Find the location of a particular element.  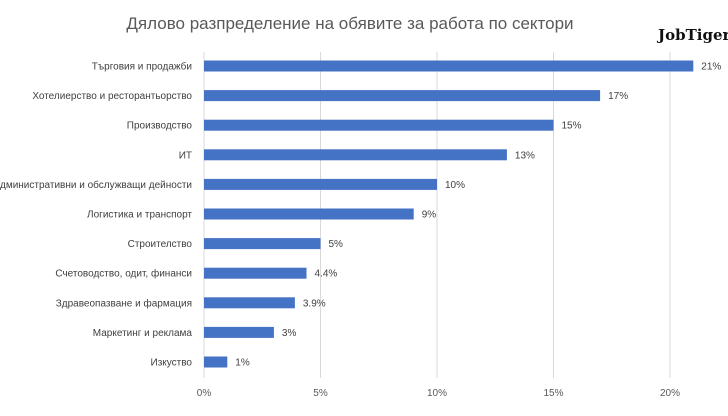

x-tick-label: 10% is located at coordinates (437, 393).